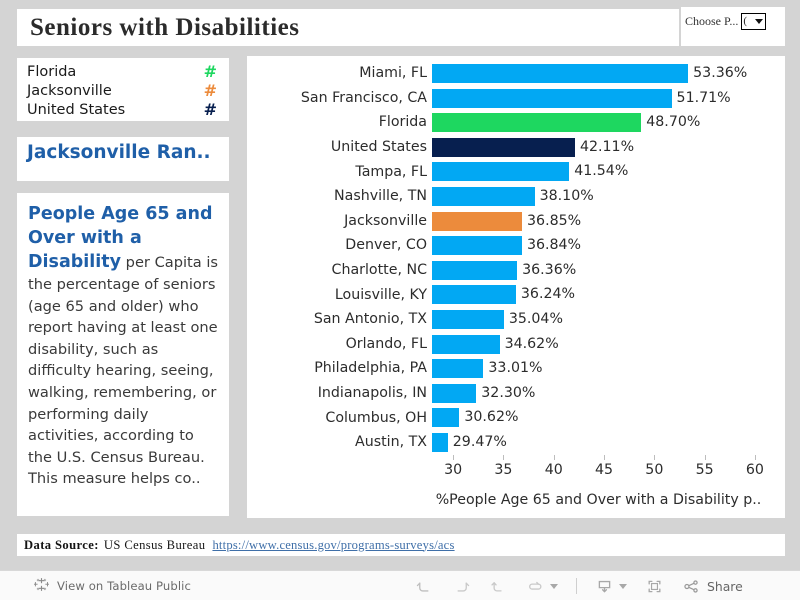 The height and width of the screenshot is (600, 800). I want to click on bar-row: Florida 48.70%, so click(516, 122).